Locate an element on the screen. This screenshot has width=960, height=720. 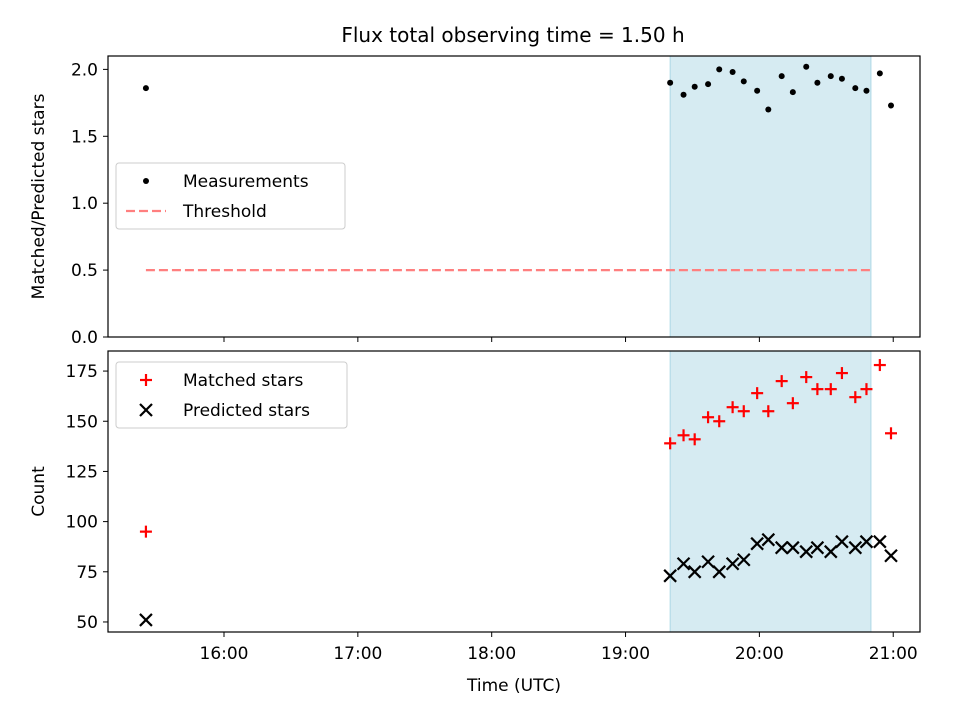
x-tick-label: 18:00 is located at coordinates (491, 654).